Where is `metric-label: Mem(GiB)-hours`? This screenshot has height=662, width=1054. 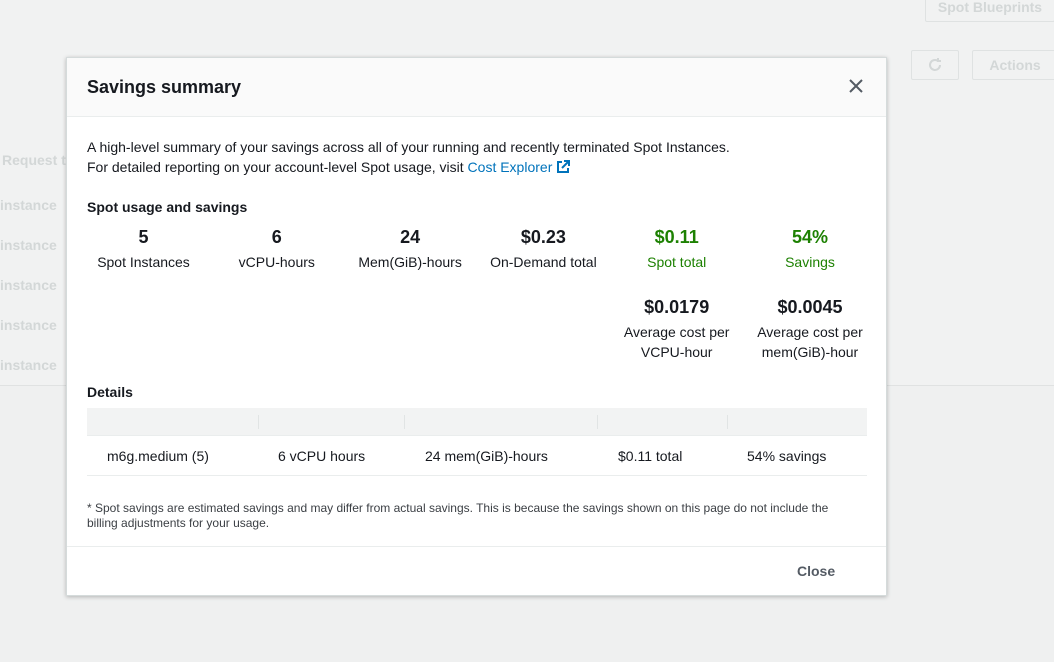
metric-label: Mem(GiB)-hours is located at coordinates (410, 262).